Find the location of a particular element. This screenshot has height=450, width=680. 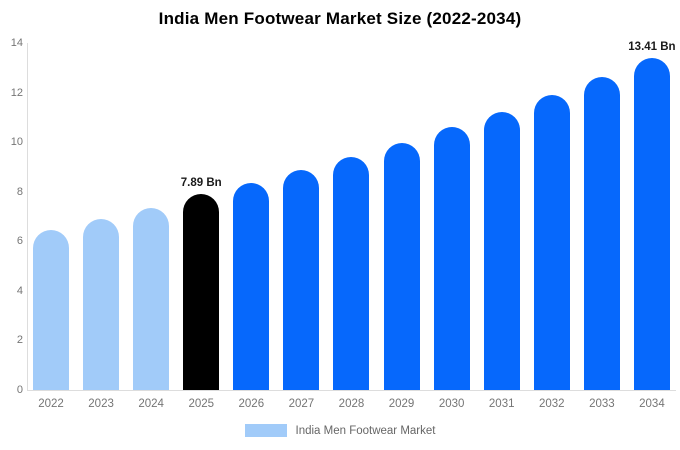

y-tick-label-12: 12 is located at coordinates (16, 92).